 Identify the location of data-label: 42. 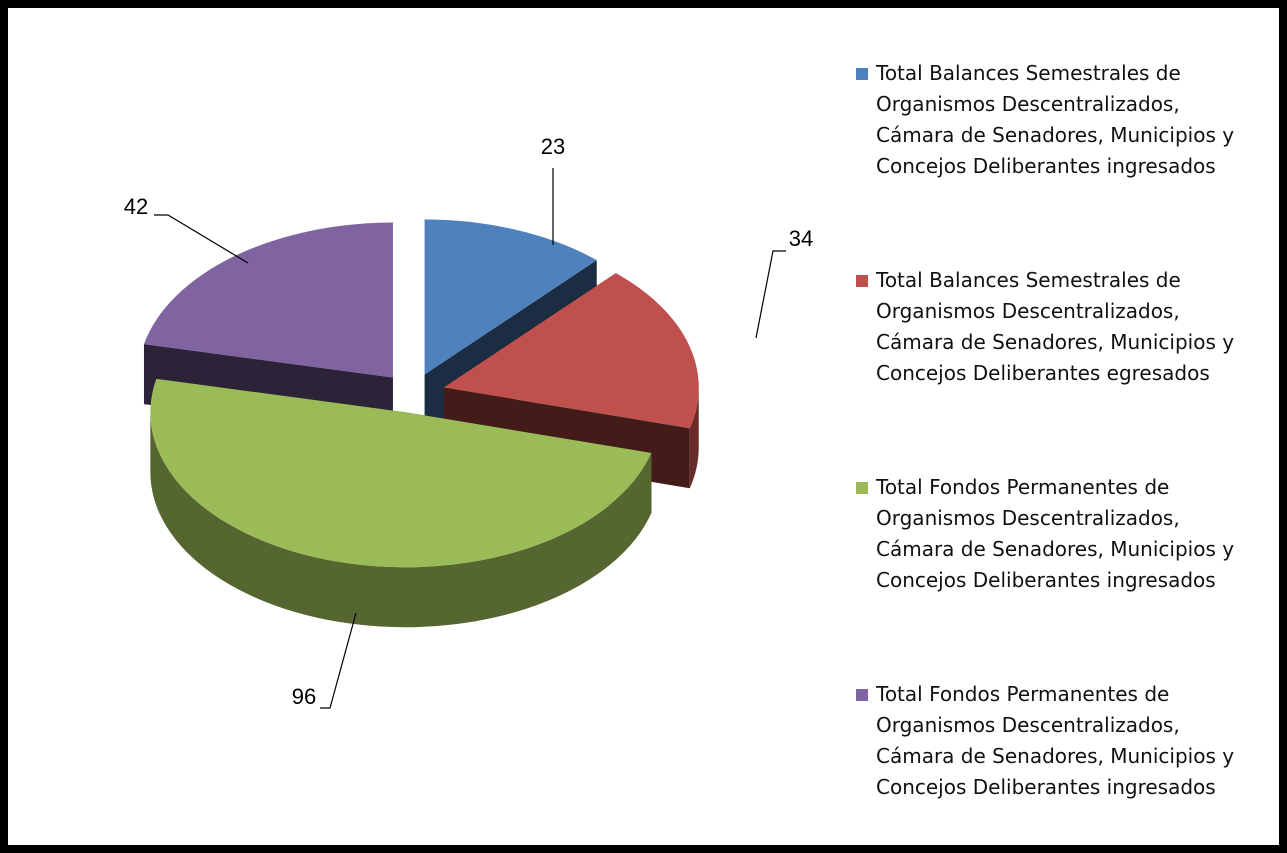
(136, 206).